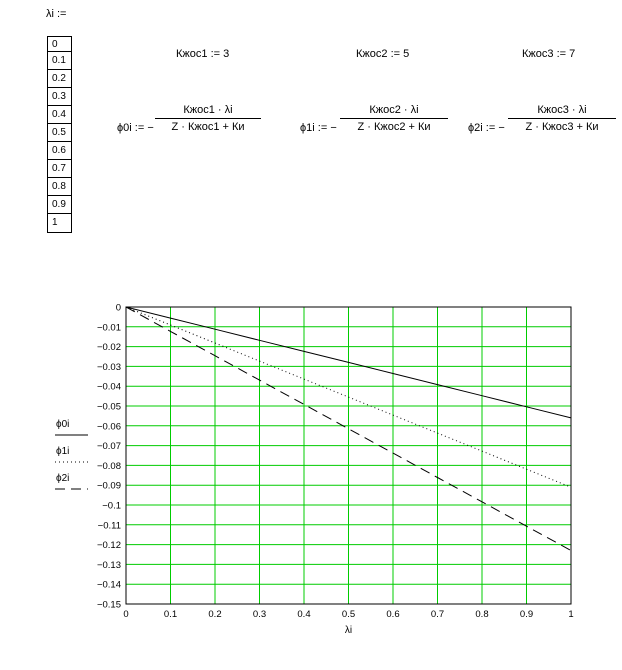 Image resolution: width=622 pixels, height=670 pixels. I want to click on x-tick-label: 0.6, so click(392, 614).